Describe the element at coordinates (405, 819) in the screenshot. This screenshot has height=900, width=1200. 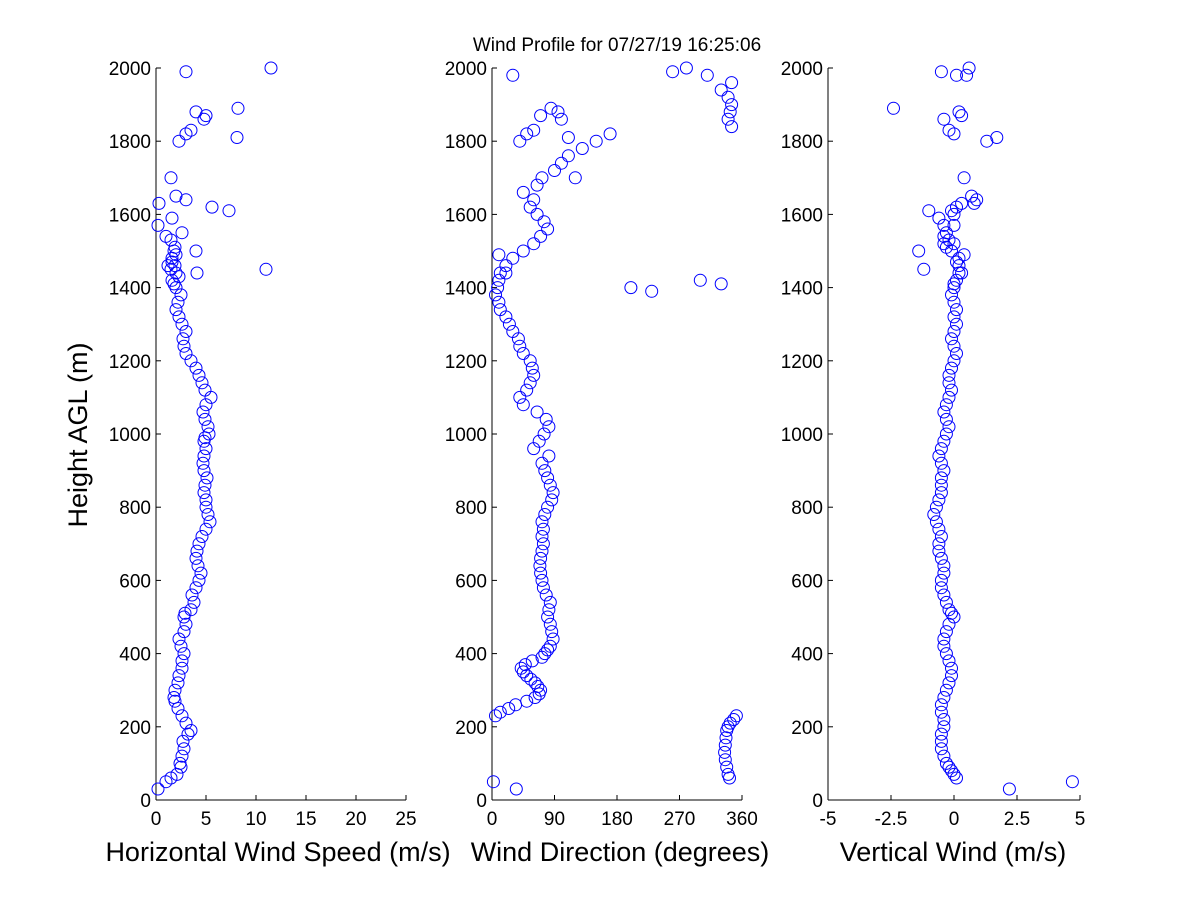
I see `speed-xtick-label: 25` at that location.